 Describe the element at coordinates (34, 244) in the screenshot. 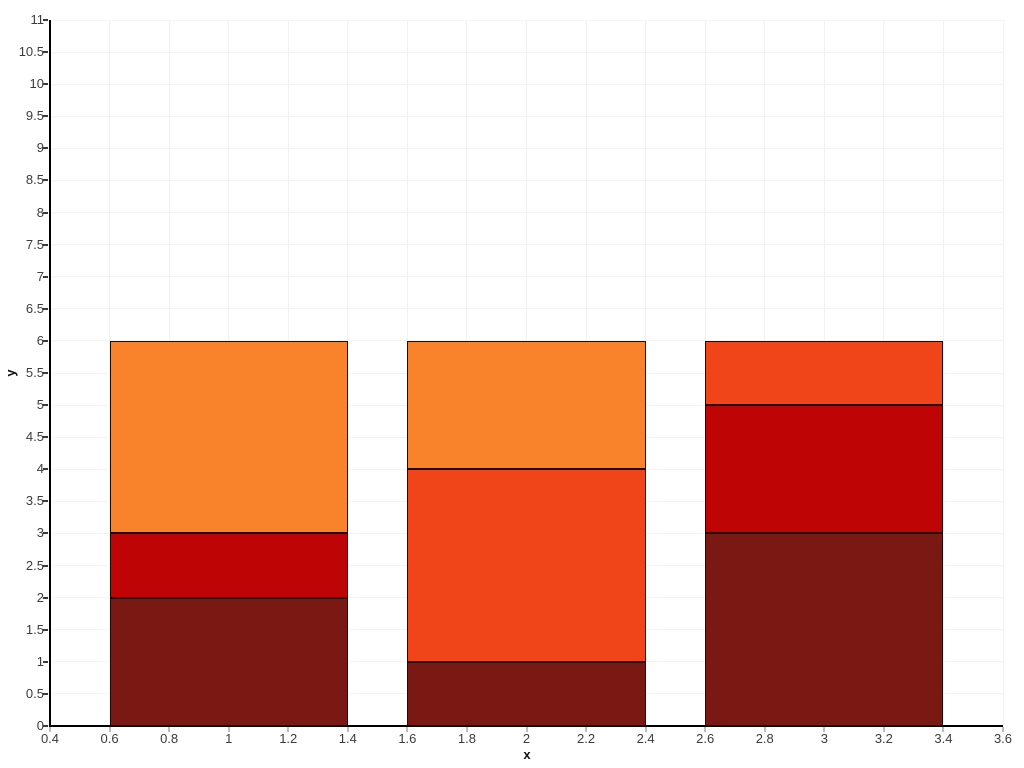

I see `y-tick-label: 7.5` at that location.